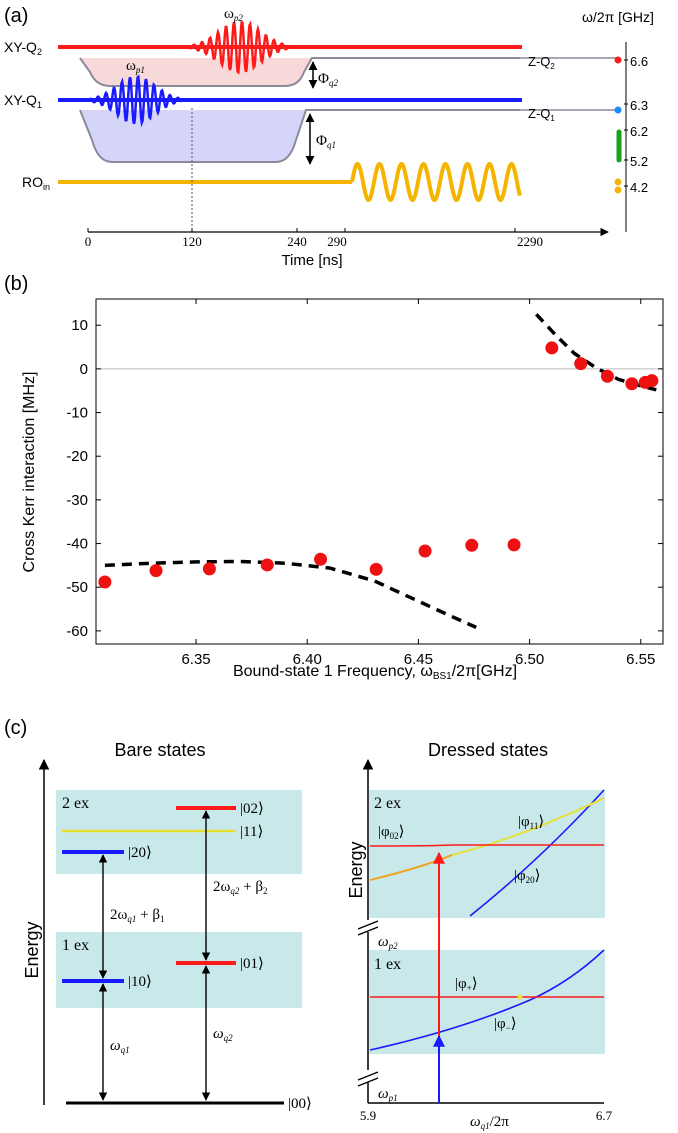 This screenshot has height=1133, width=678. I want to click on time-tick-2290: 2290, so click(530, 241).